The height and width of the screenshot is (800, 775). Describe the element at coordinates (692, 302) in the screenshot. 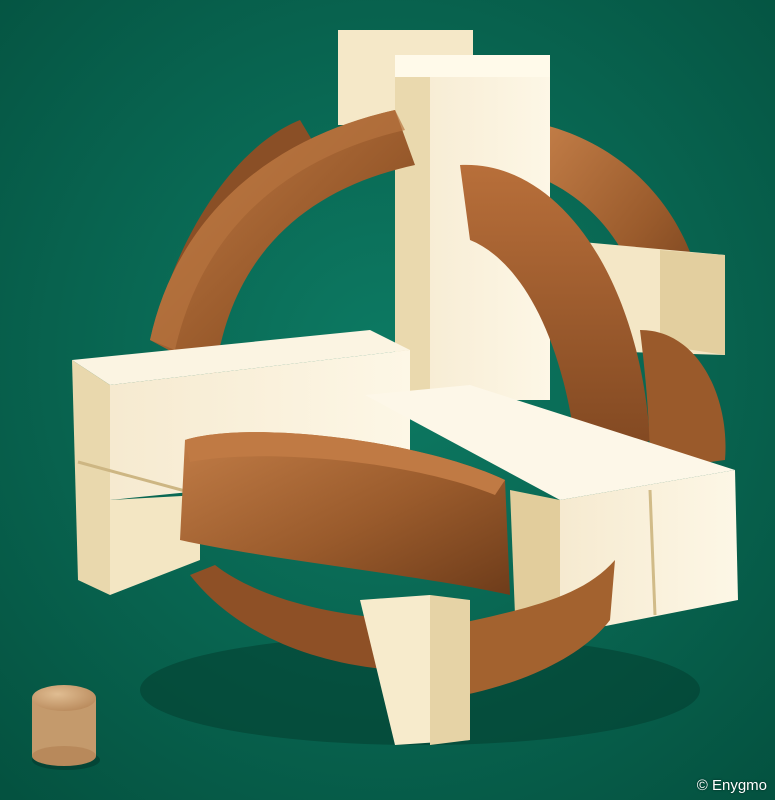

I see `maple-bar-right-shade` at that location.